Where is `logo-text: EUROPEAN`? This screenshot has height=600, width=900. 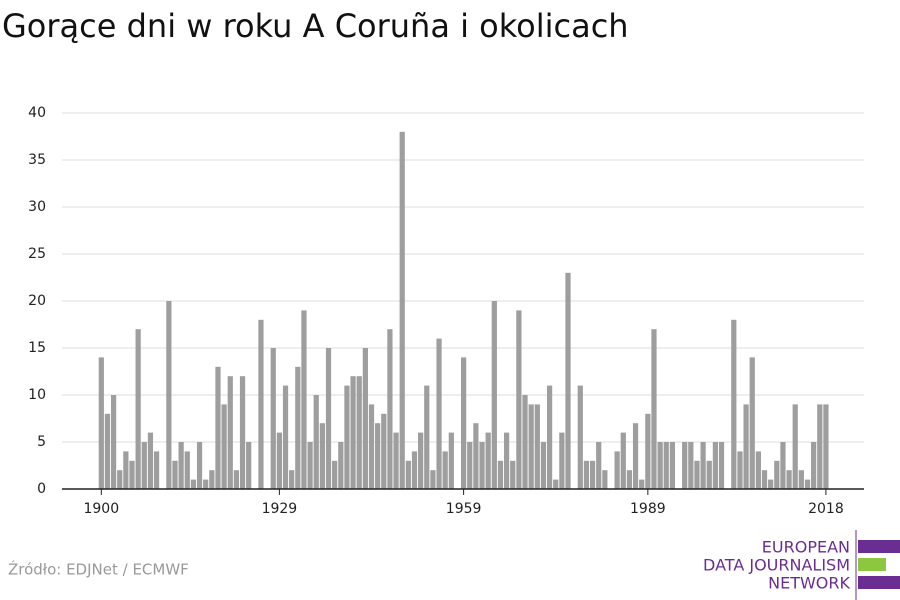 logo-text: EUROPEAN is located at coordinates (806, 547).